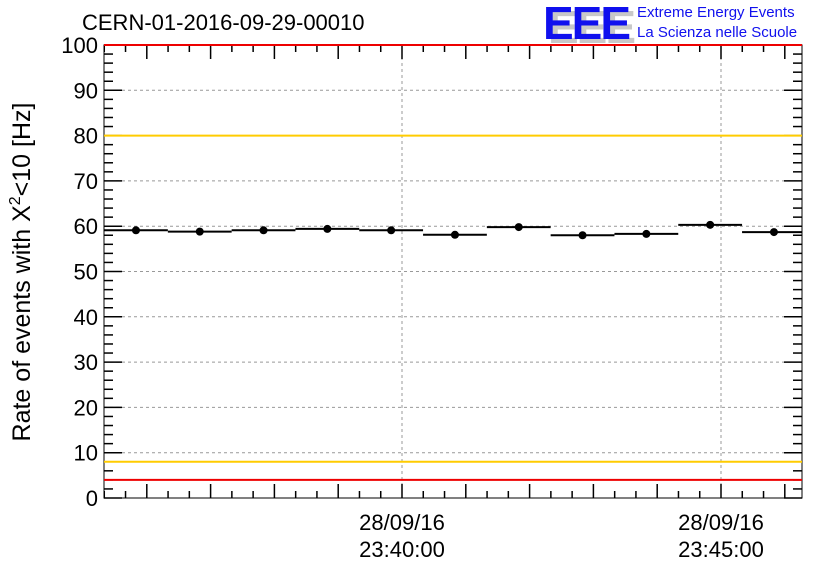 This screenshot has height=572, width=836. What do you see at coordinates (223, 22) in the screenshot?
I see `chart-title: CERN-01-2016-09-29-00010` at bounding box center [223, 22].